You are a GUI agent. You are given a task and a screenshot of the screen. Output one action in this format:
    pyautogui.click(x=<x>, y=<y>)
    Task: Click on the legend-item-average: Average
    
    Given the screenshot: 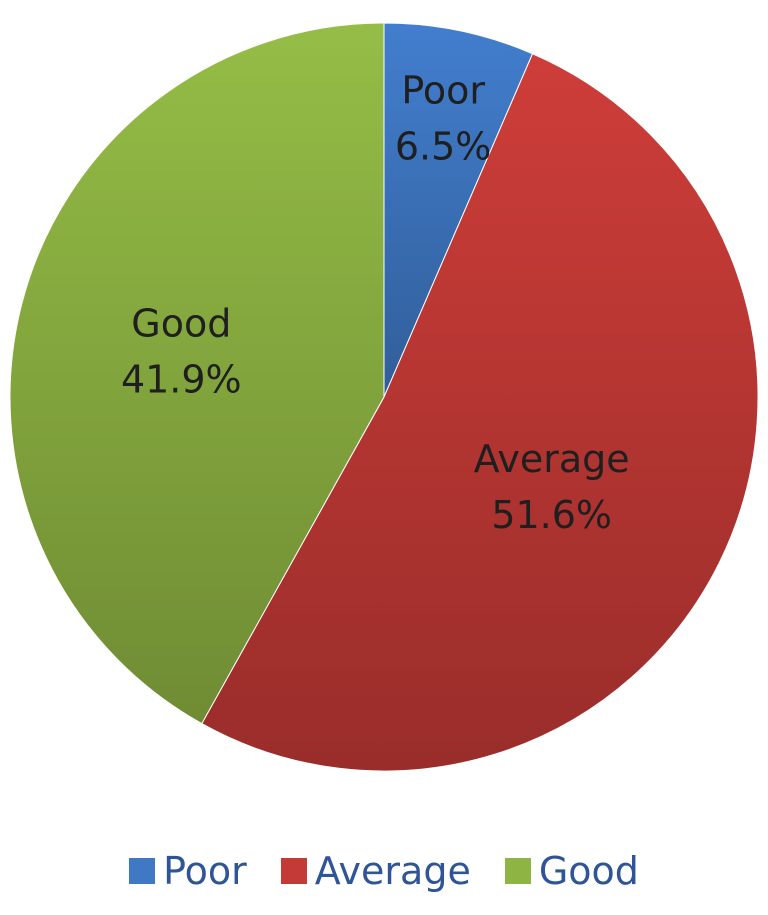 What is the action you would take?
    pyautogui.click(x=375, y=871)
    